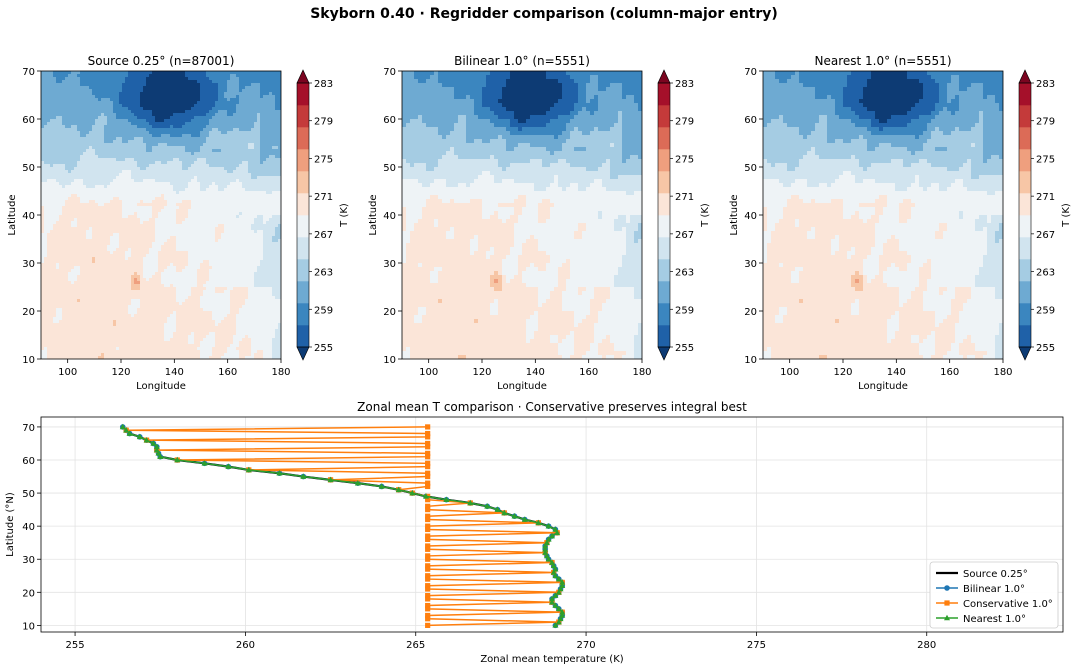 This screenshot has width=1080, height=672. I want to click on legend-marker, so click(947, 603).